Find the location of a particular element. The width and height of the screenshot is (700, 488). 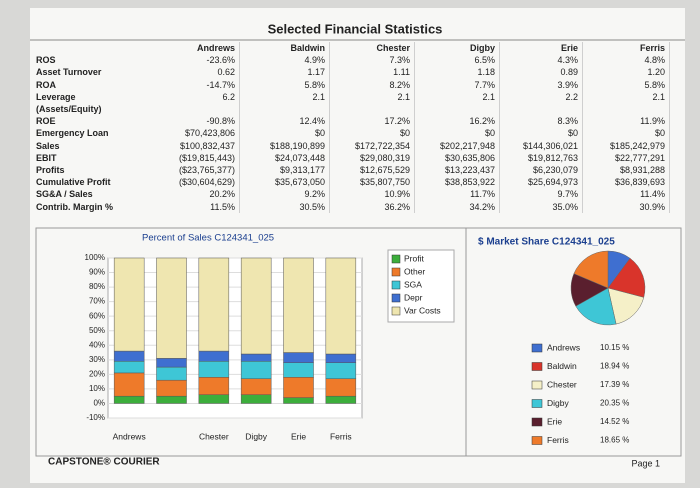

cell: ($19,815,443) is located at coordinates (185, 158).